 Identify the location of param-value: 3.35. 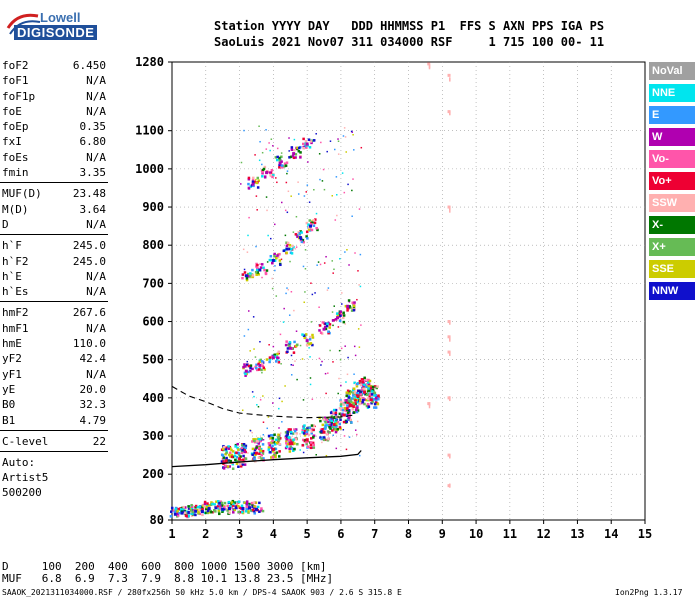
(93, 173).